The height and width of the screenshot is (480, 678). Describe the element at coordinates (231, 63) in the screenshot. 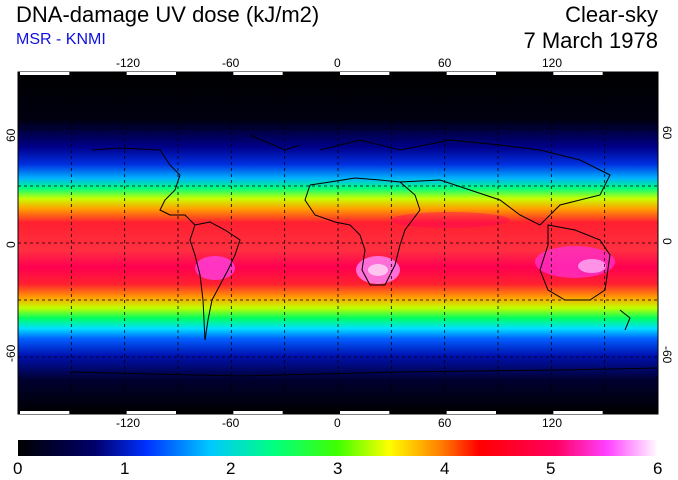

I see `lon-tick-top: -60` at that location.